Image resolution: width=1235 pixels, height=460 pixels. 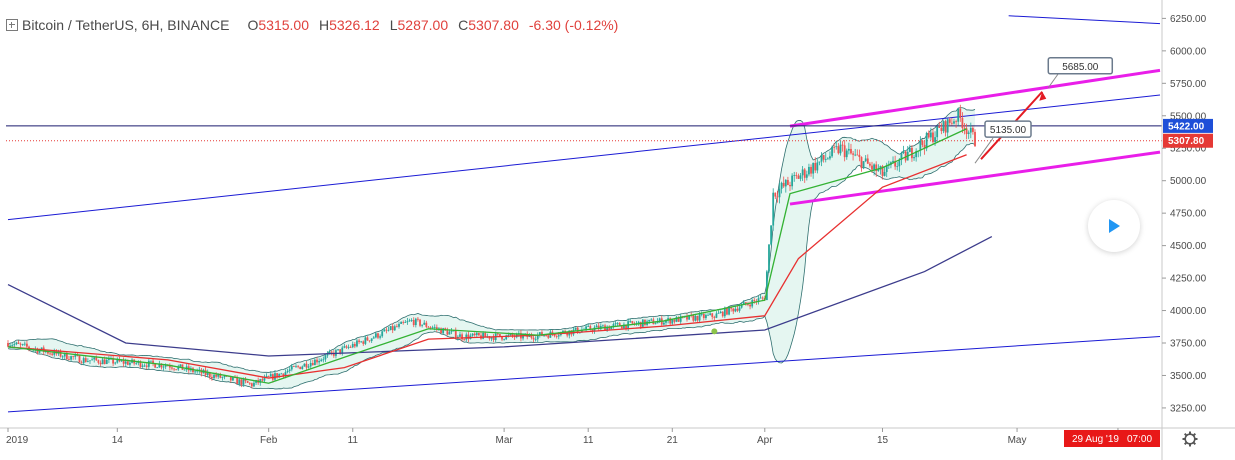 What do you see at coordinates (1188, 149) in the screenshot?
I see `price-tick-label: 5250.00` at bounding box center [1188, 149].